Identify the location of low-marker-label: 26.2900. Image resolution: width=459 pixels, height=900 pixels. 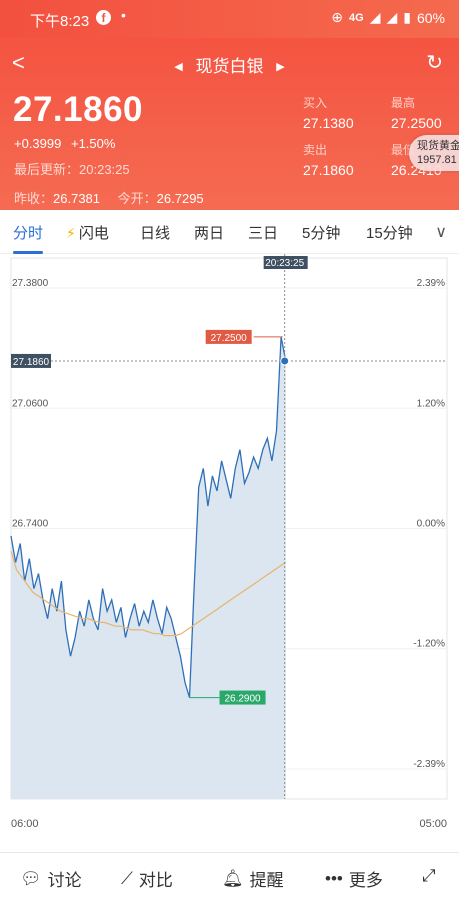
(242, 699).